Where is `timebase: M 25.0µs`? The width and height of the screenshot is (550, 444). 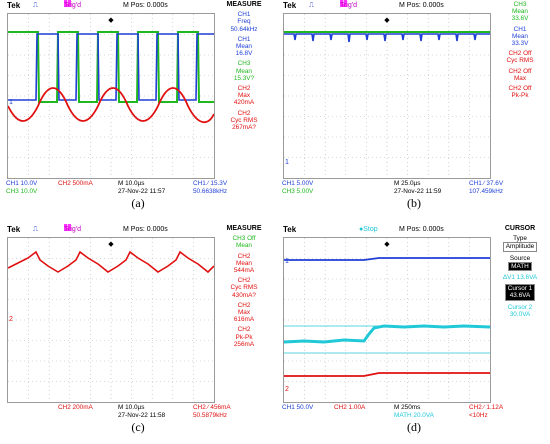 timebase: M 25.0µs is located at coordinates (407, 183).